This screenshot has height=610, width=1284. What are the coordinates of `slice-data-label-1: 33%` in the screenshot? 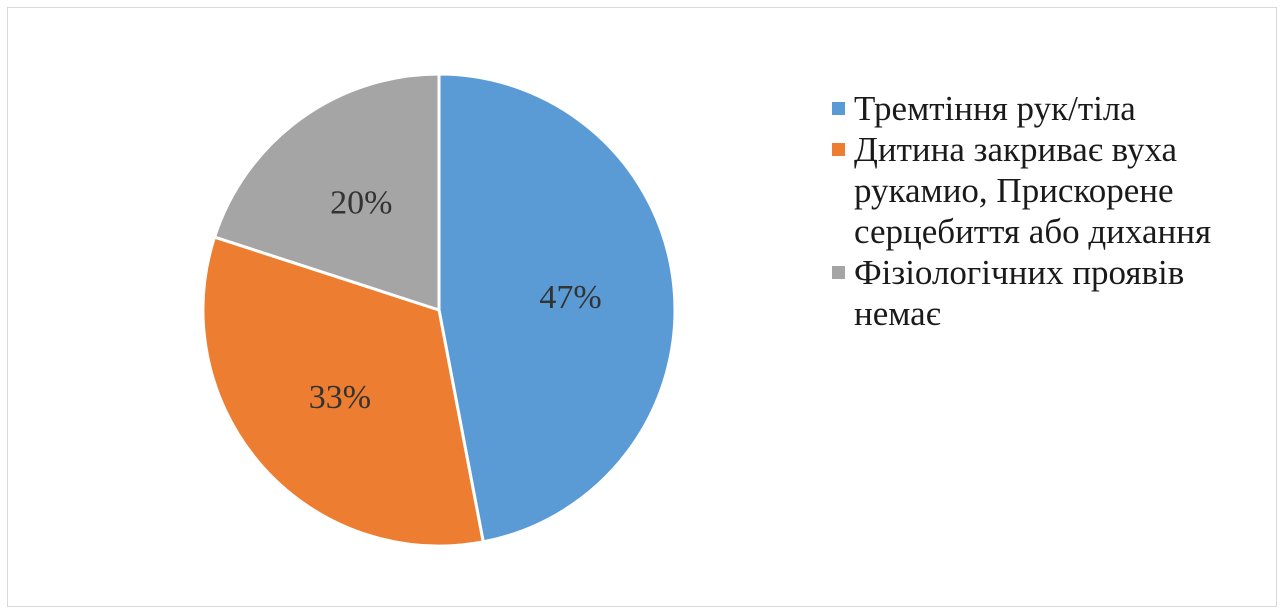 It's located at (340, 397).